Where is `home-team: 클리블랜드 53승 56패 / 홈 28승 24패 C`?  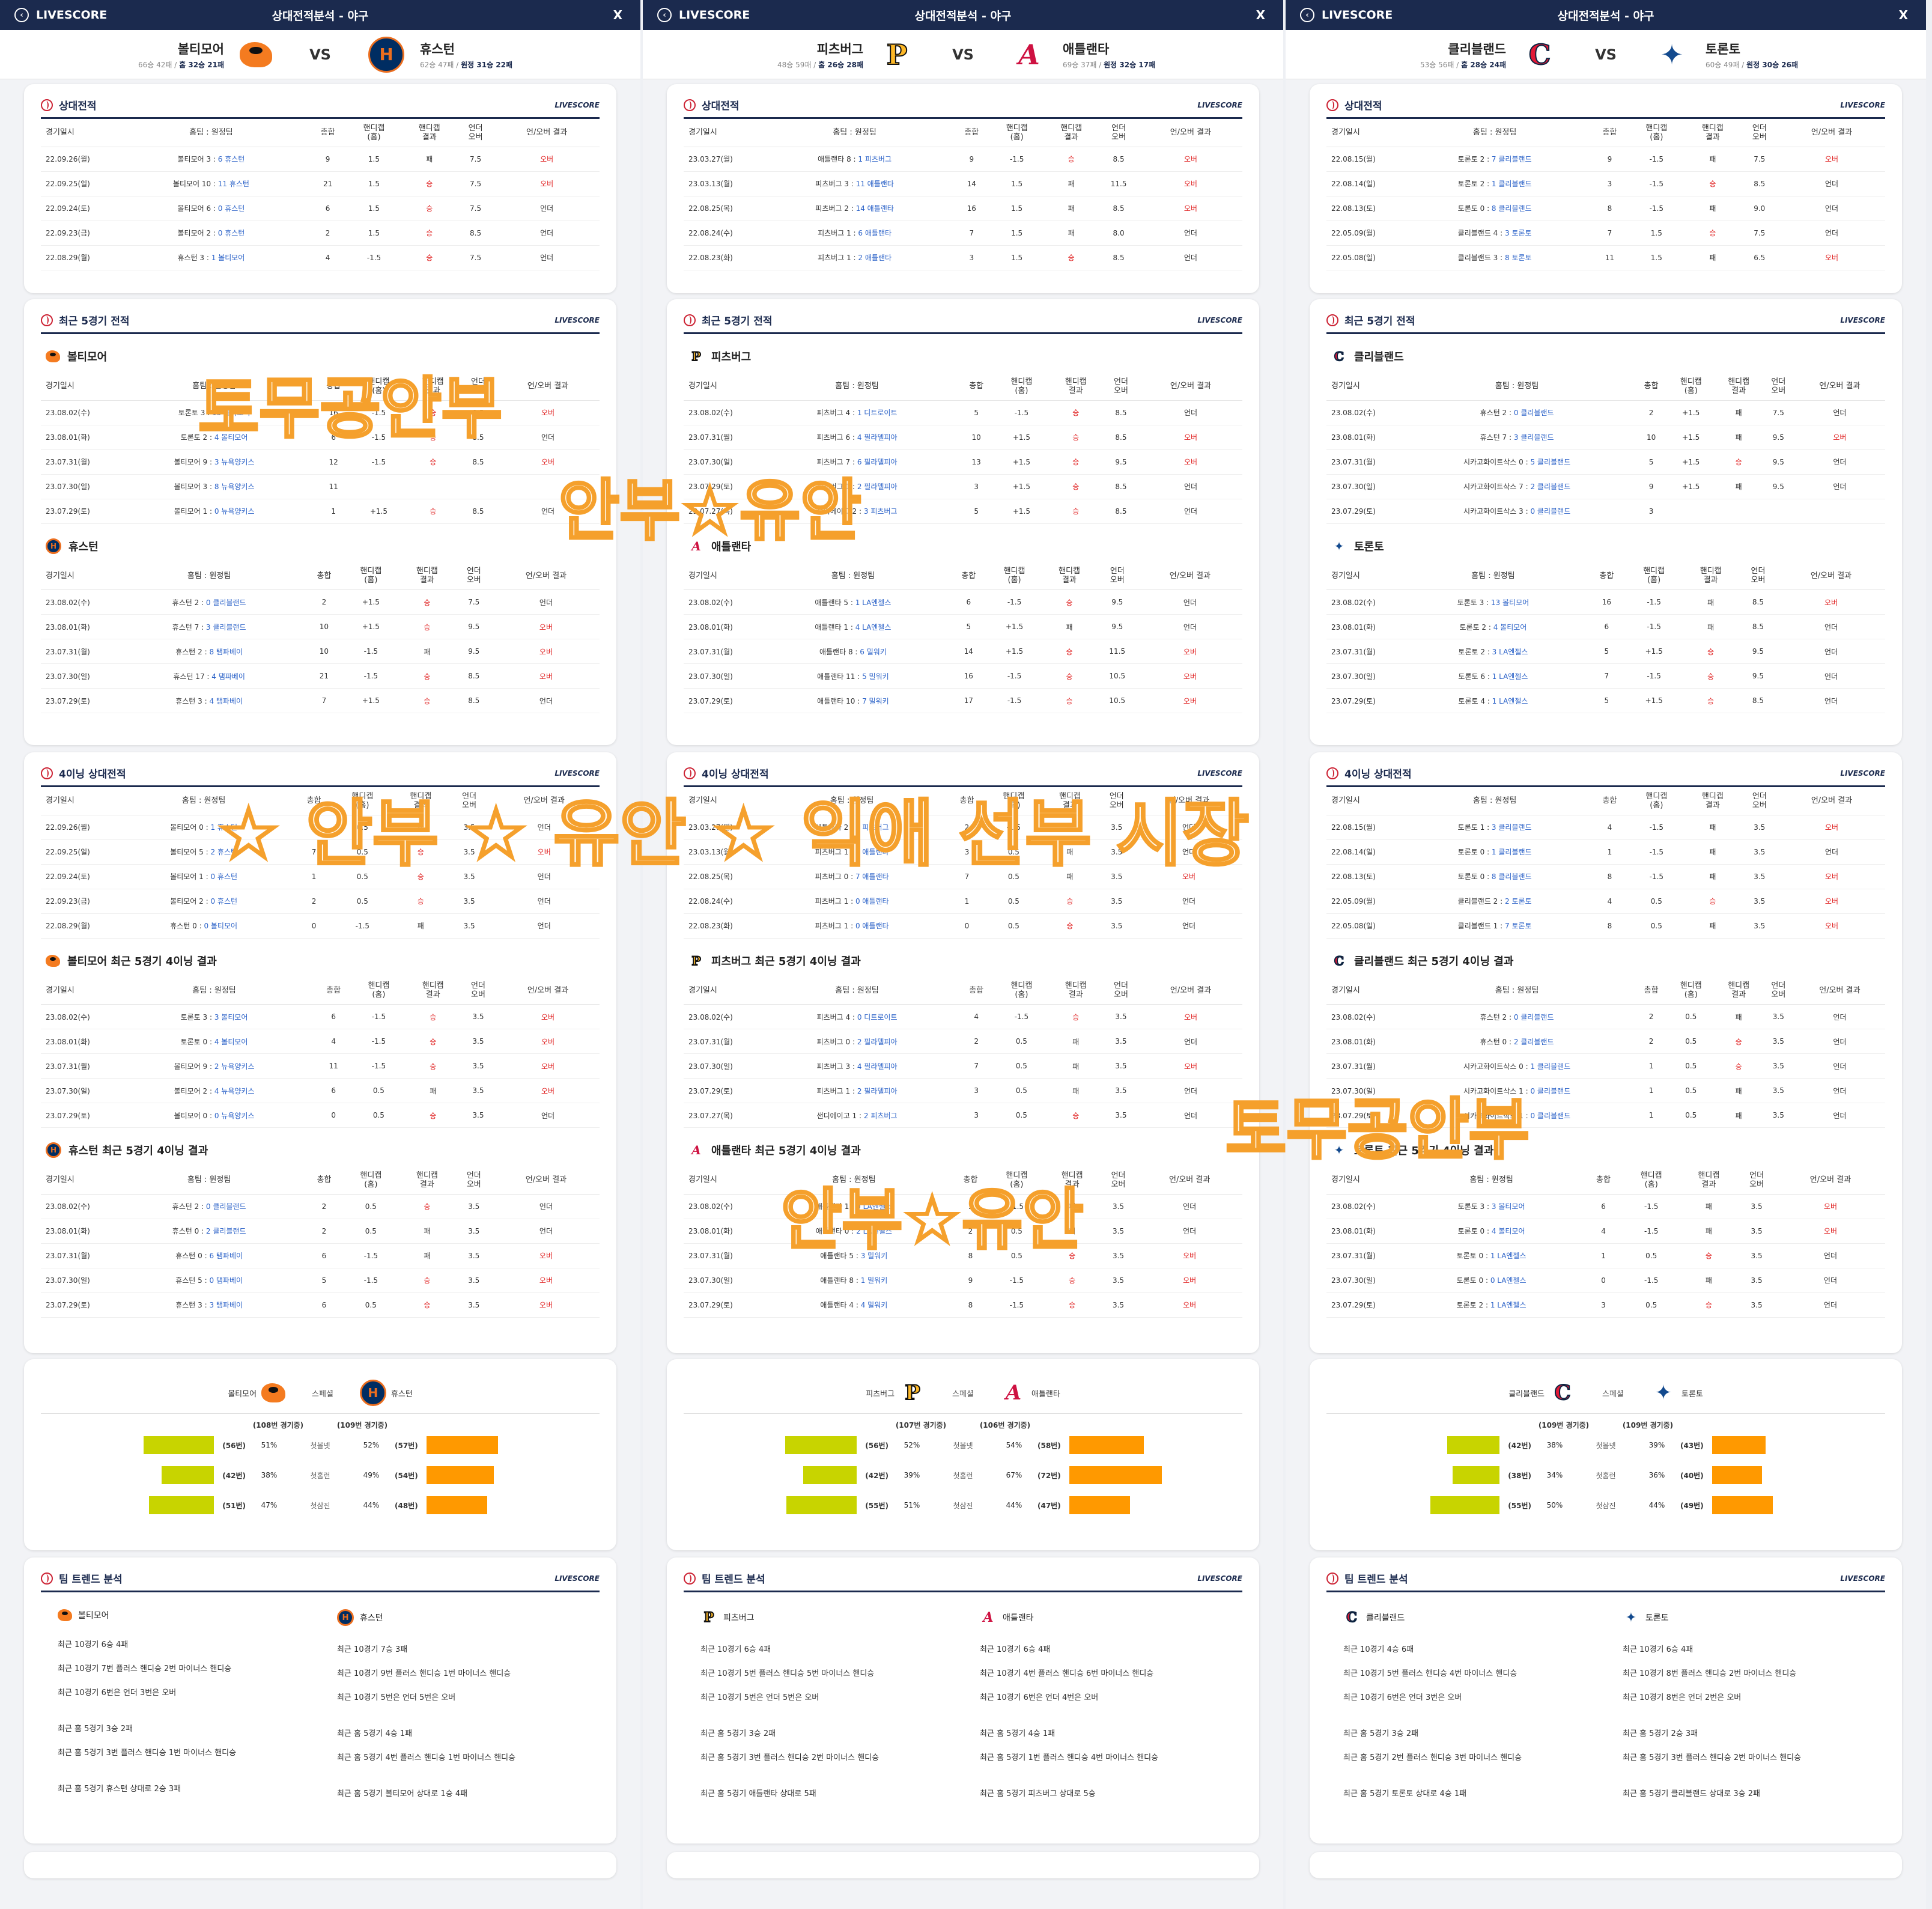 home-team: 클리블랜드 53승 56패 / 홈 28승 24패 C is located at coordinates (1422, 55).